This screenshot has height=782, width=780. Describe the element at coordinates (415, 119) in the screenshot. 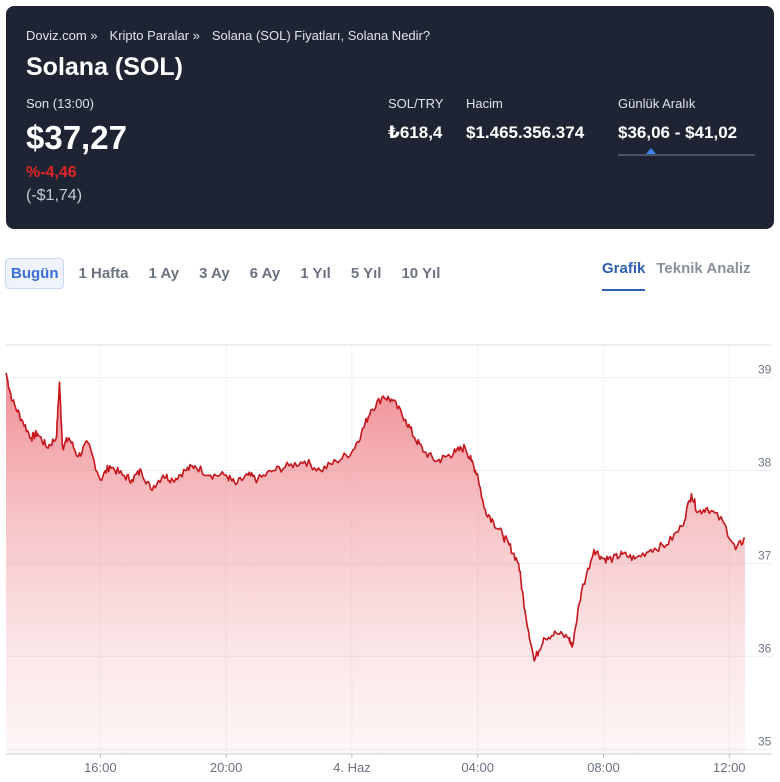

I see `stat-sol-try: SOL/TRY ₺618,4` at that location.